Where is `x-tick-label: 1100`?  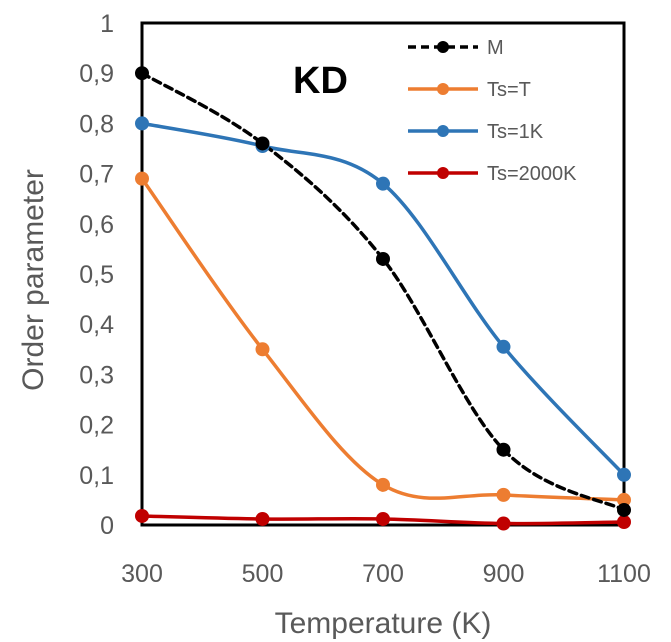
x-tick-label: 1100 is located at coordinates (624, 574).